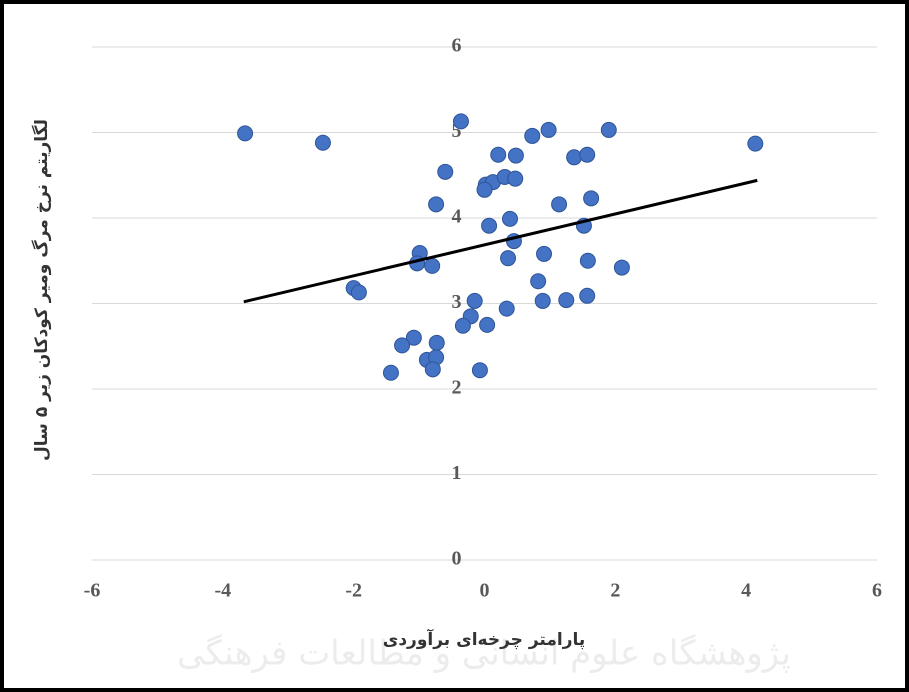 This screenshot has height=692, width=909. I want to click on y-tick-label: 4, so click(457, 217).